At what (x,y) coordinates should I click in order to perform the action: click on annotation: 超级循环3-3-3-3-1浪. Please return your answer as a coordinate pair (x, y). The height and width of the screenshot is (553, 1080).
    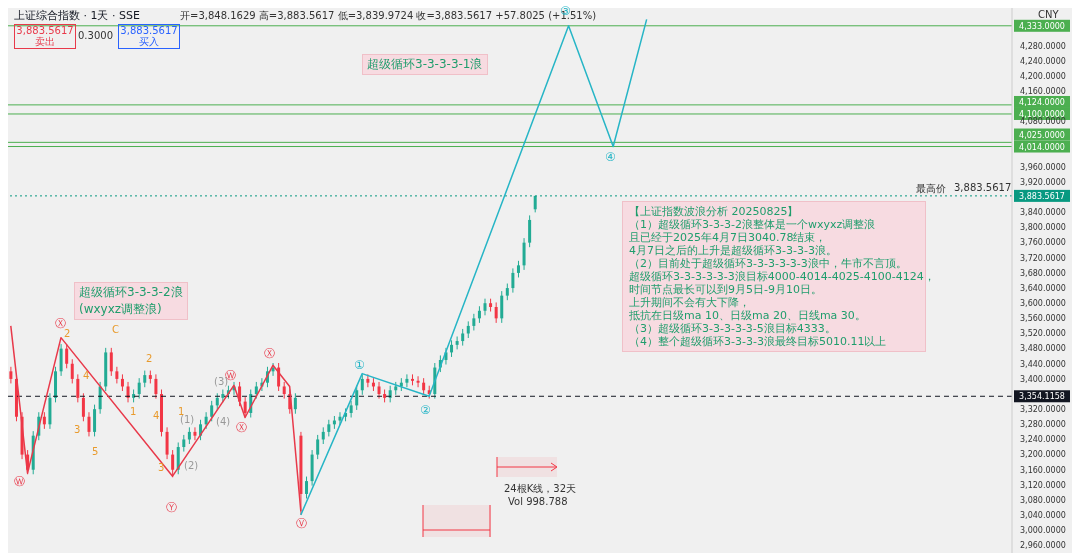
    Looking at the image, I should click on (425, 64).